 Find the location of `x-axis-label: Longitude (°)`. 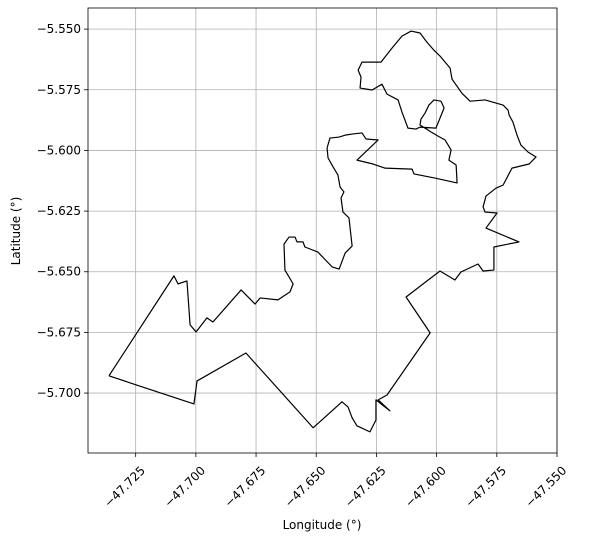

x-axis-label: Longitude (°) is located at coordinates (322, 525).